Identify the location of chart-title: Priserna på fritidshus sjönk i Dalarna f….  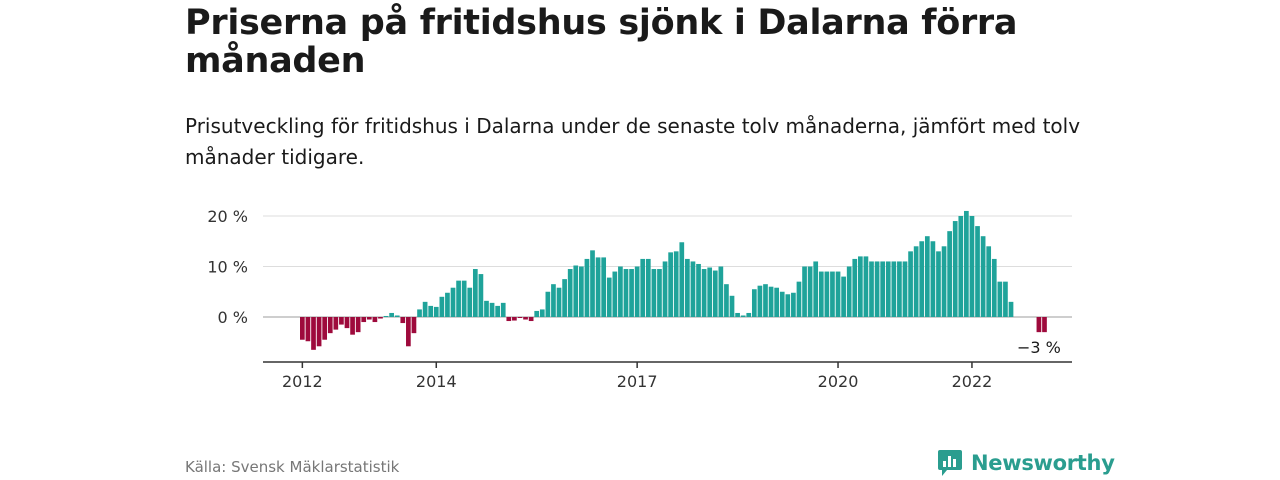
(601, 42).